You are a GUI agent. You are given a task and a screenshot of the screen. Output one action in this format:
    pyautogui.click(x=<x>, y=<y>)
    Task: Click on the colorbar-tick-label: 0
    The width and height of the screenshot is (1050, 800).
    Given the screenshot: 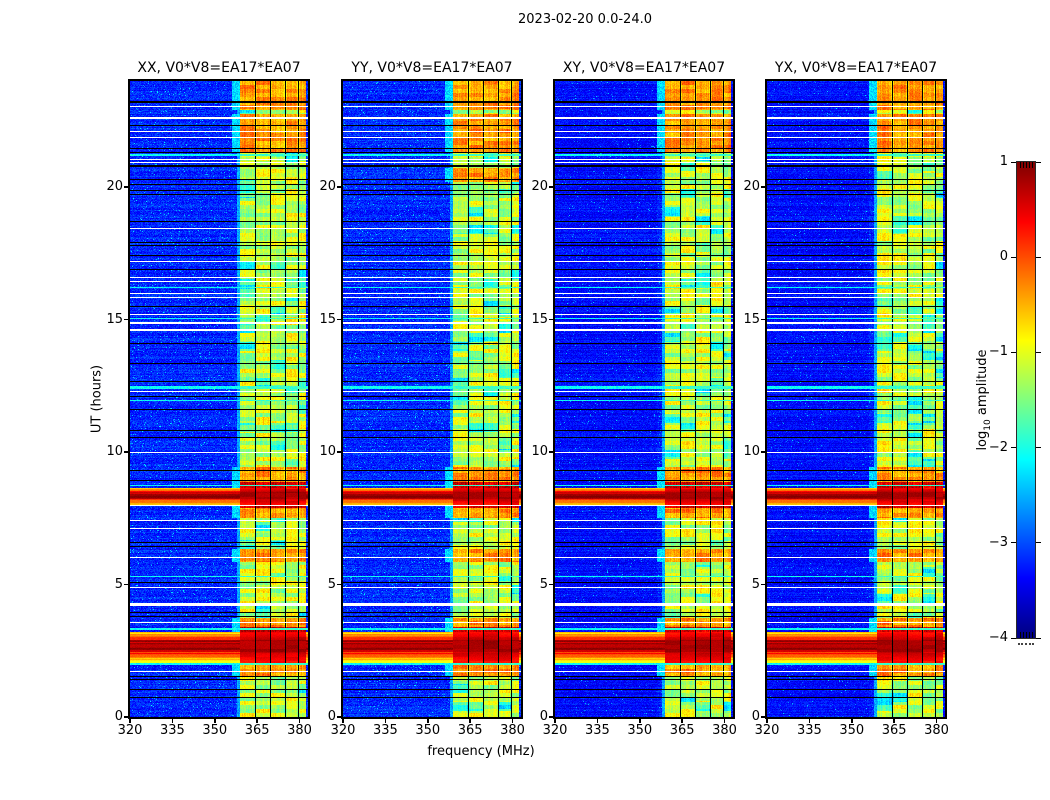 What is the action you would take?
    pyautogui.click(x=1003, y=257)
    